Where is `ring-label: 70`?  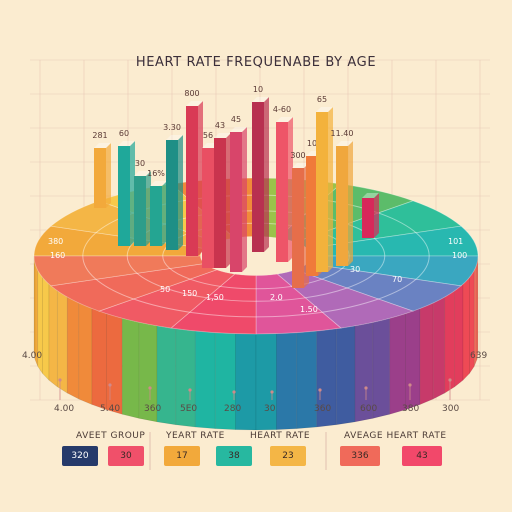 ring-label: 70 is located at coordinates (397, 279).